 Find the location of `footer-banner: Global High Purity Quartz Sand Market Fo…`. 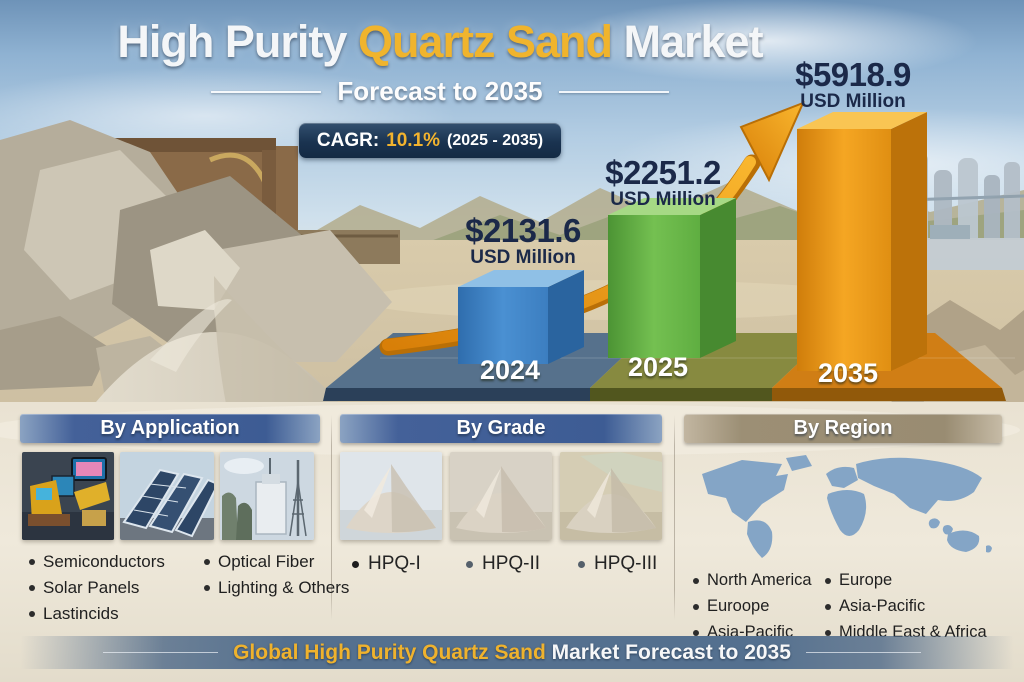

footer-banner: Global High Purity Quartz Sand Market Fo… is located at coordinates (512, 652).